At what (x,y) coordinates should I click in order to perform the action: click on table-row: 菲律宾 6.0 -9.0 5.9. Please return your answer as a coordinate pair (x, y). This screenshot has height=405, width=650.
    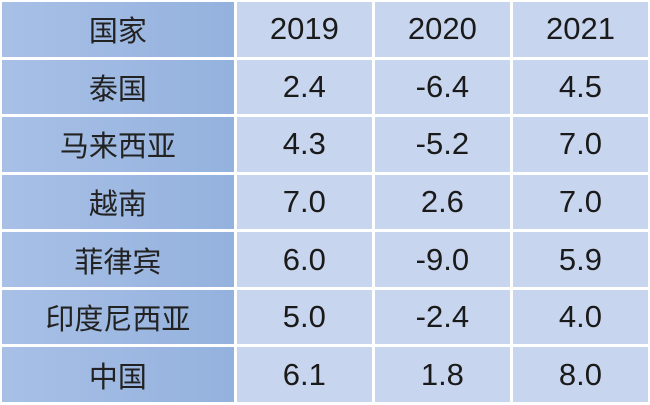
    Looking at the image, I should click on (325, 259).